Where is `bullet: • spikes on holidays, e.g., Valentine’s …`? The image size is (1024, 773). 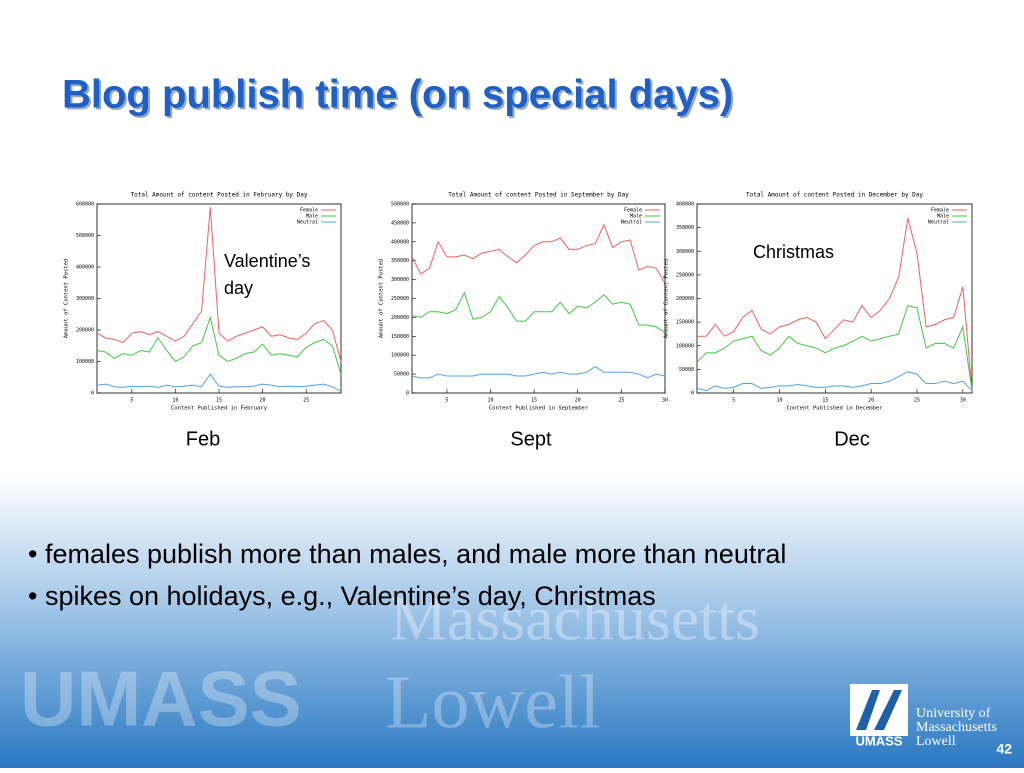 bullet: • spikes on holidays, e.g., Valentine’s … is located at coordinates (342, 596).